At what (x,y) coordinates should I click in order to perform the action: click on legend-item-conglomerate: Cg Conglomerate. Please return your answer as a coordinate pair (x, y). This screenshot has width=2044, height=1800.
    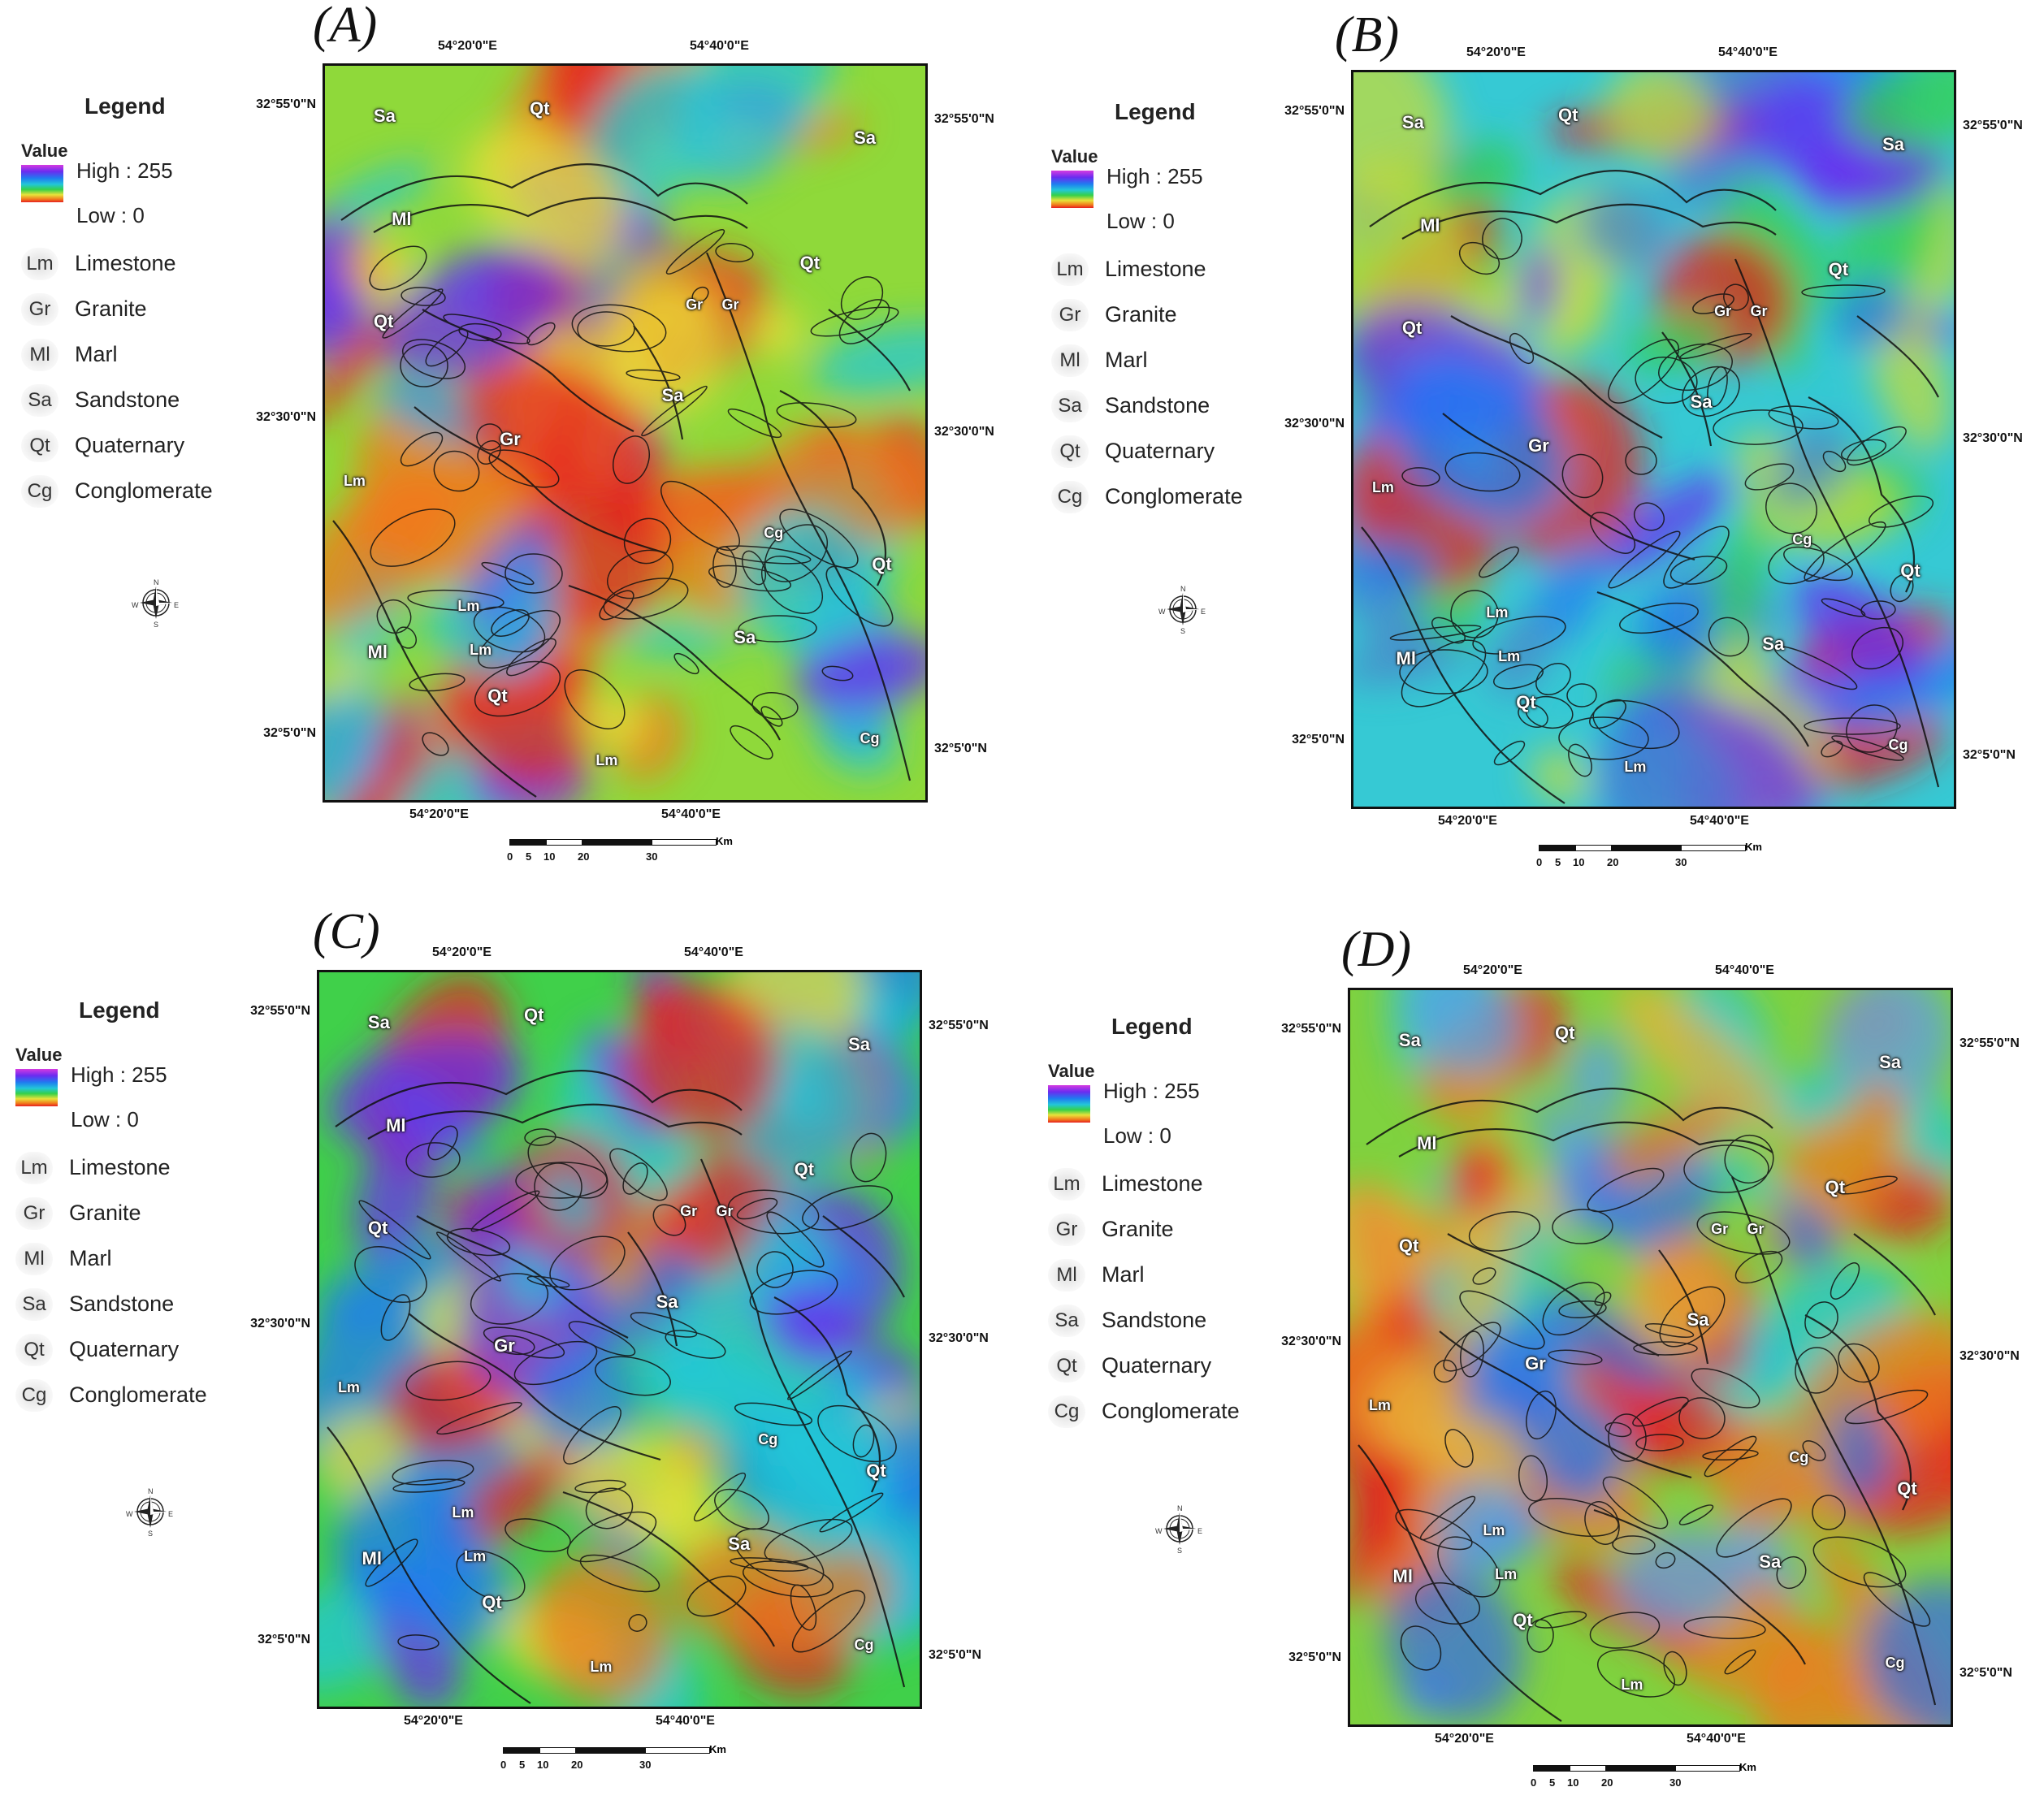
    Looking at the image, I should click on (117, 1395).